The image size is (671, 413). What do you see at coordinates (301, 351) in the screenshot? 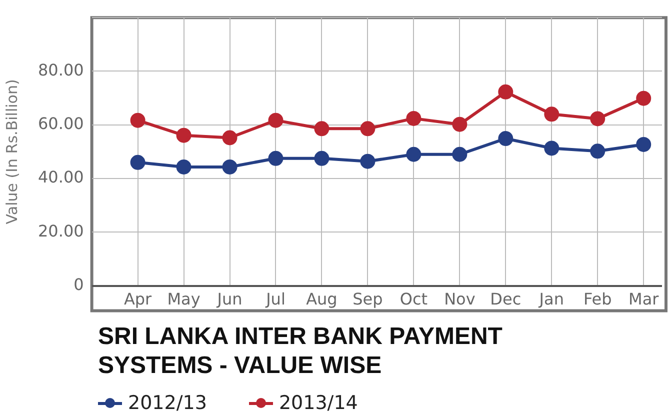
I see `text: SRI LANKA INTER BANK PAYMENT SYSTEMS - VALUE WISE` at bounding box center [301, 351].